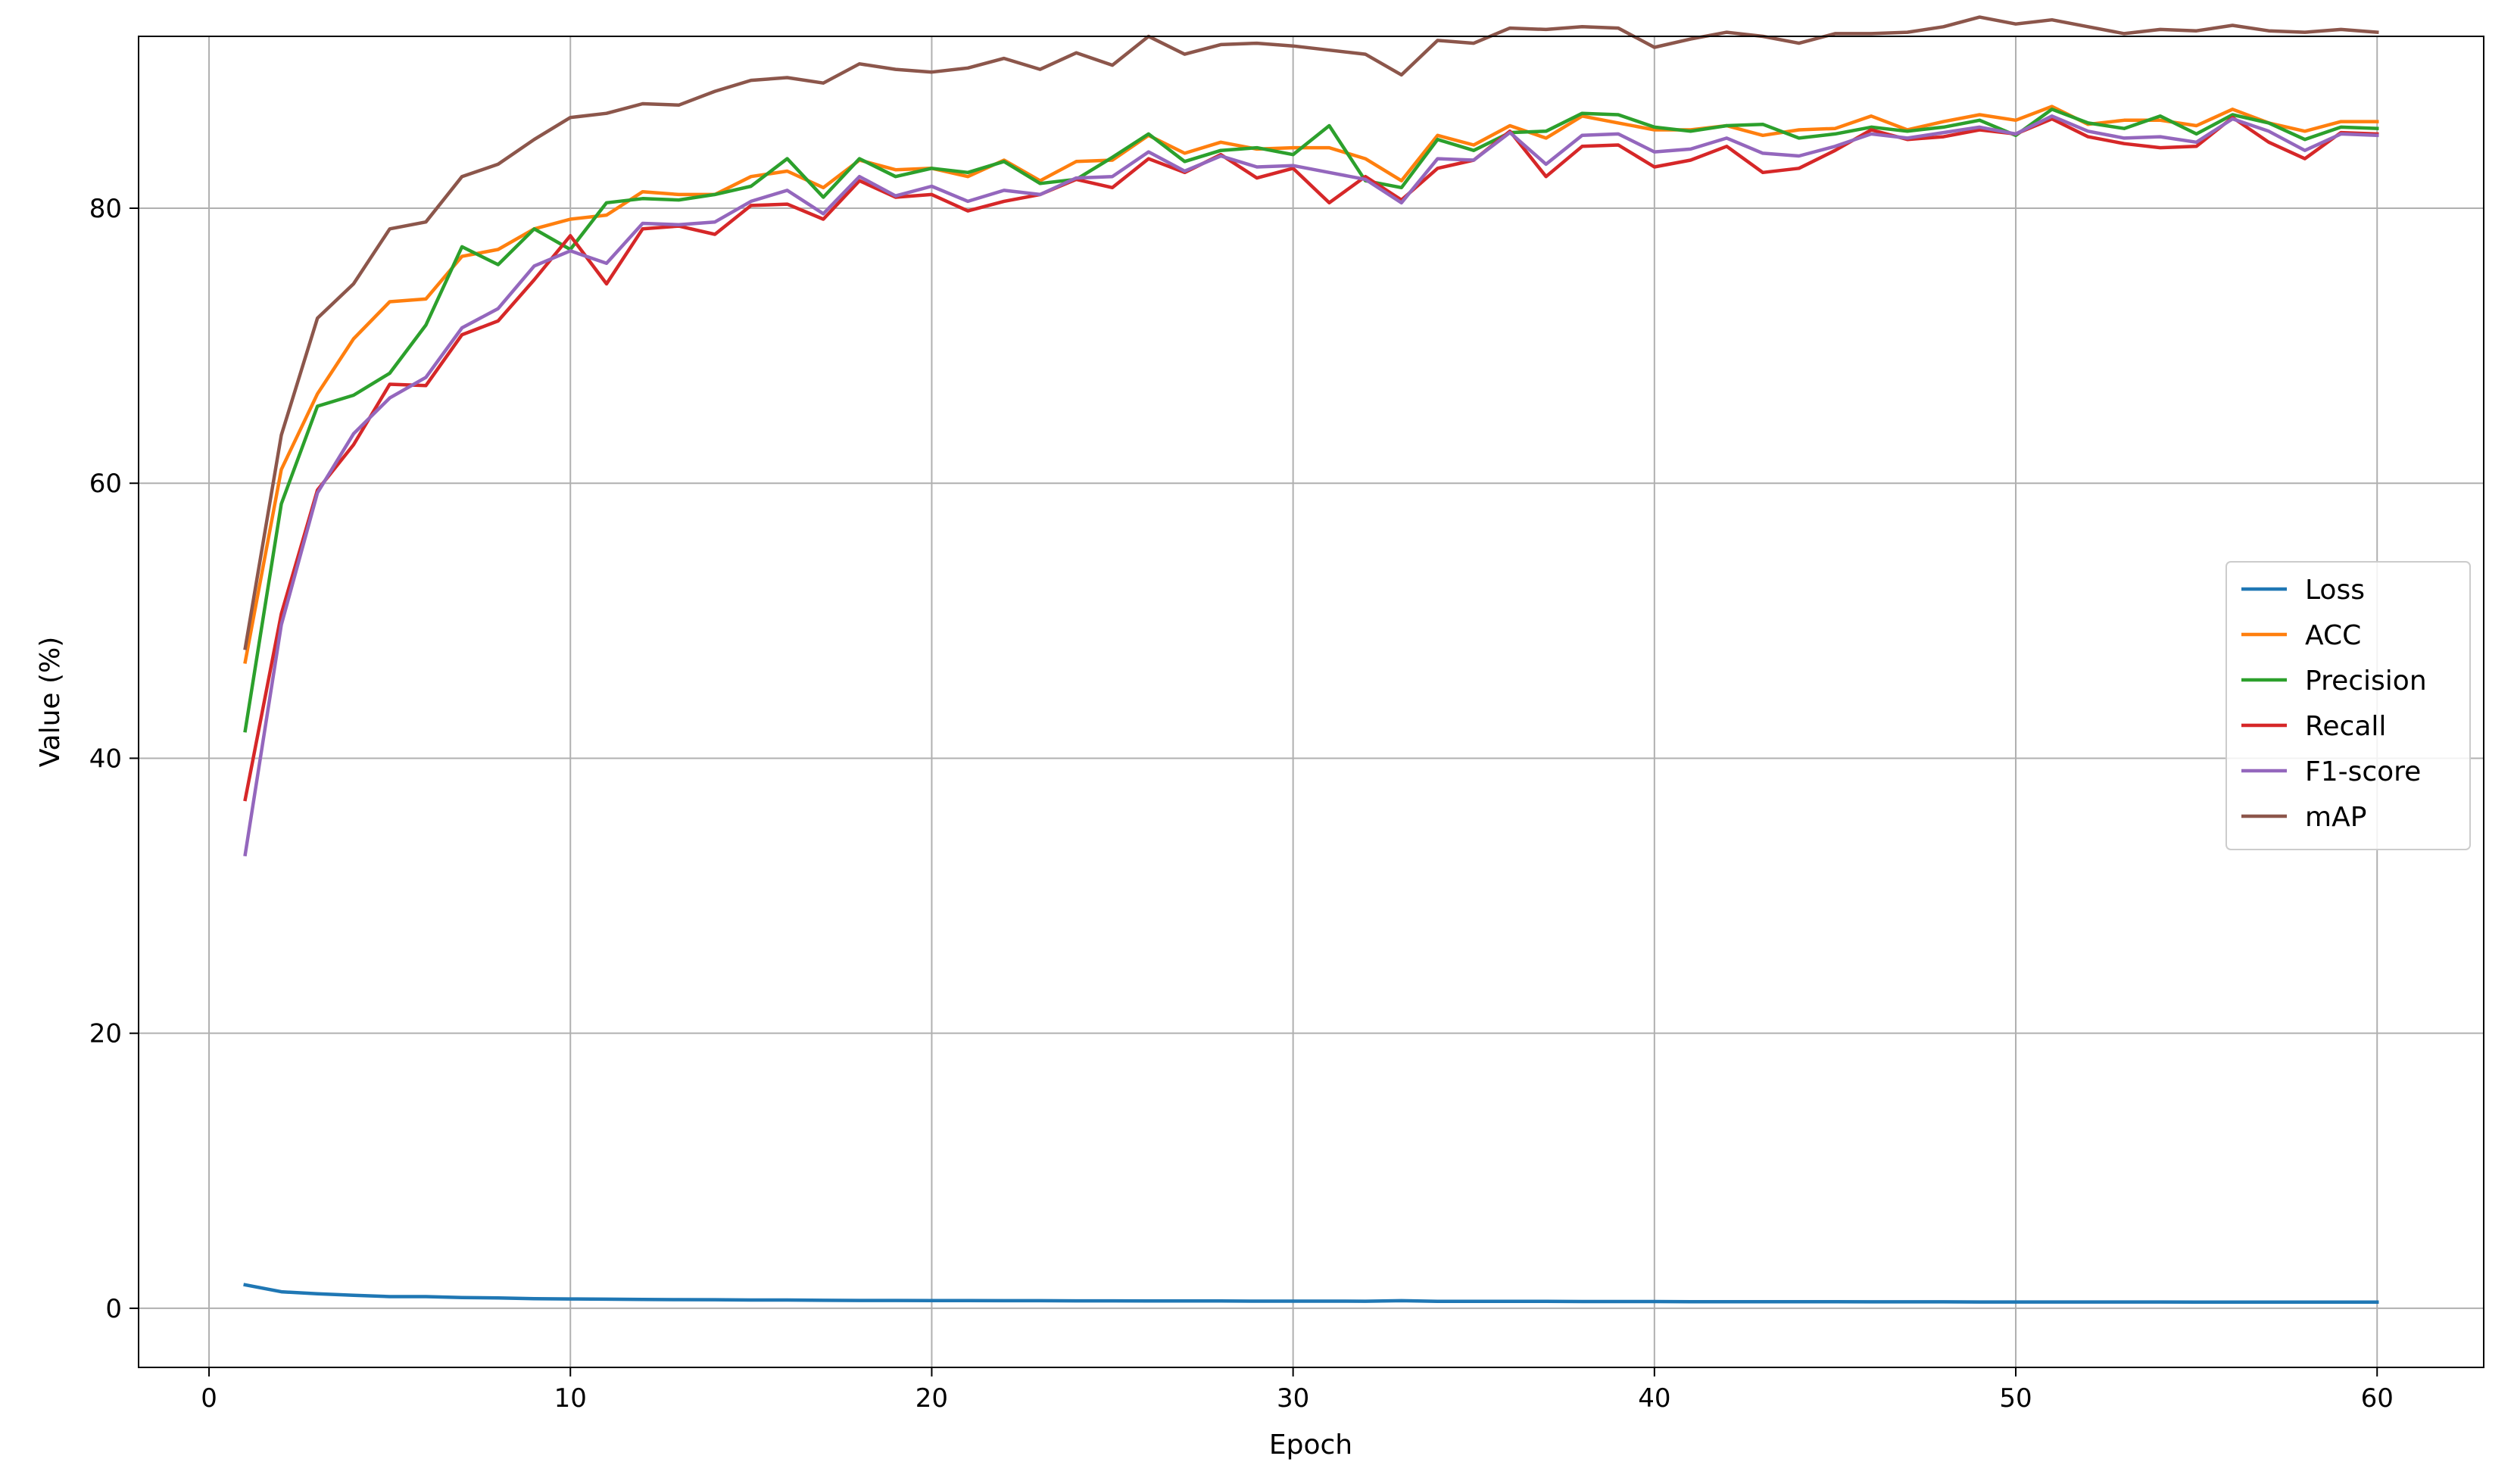 The width and height of the screenshot is (2514, 1484). I want to click on legend-label-map: mAP, so click(2336, 817).